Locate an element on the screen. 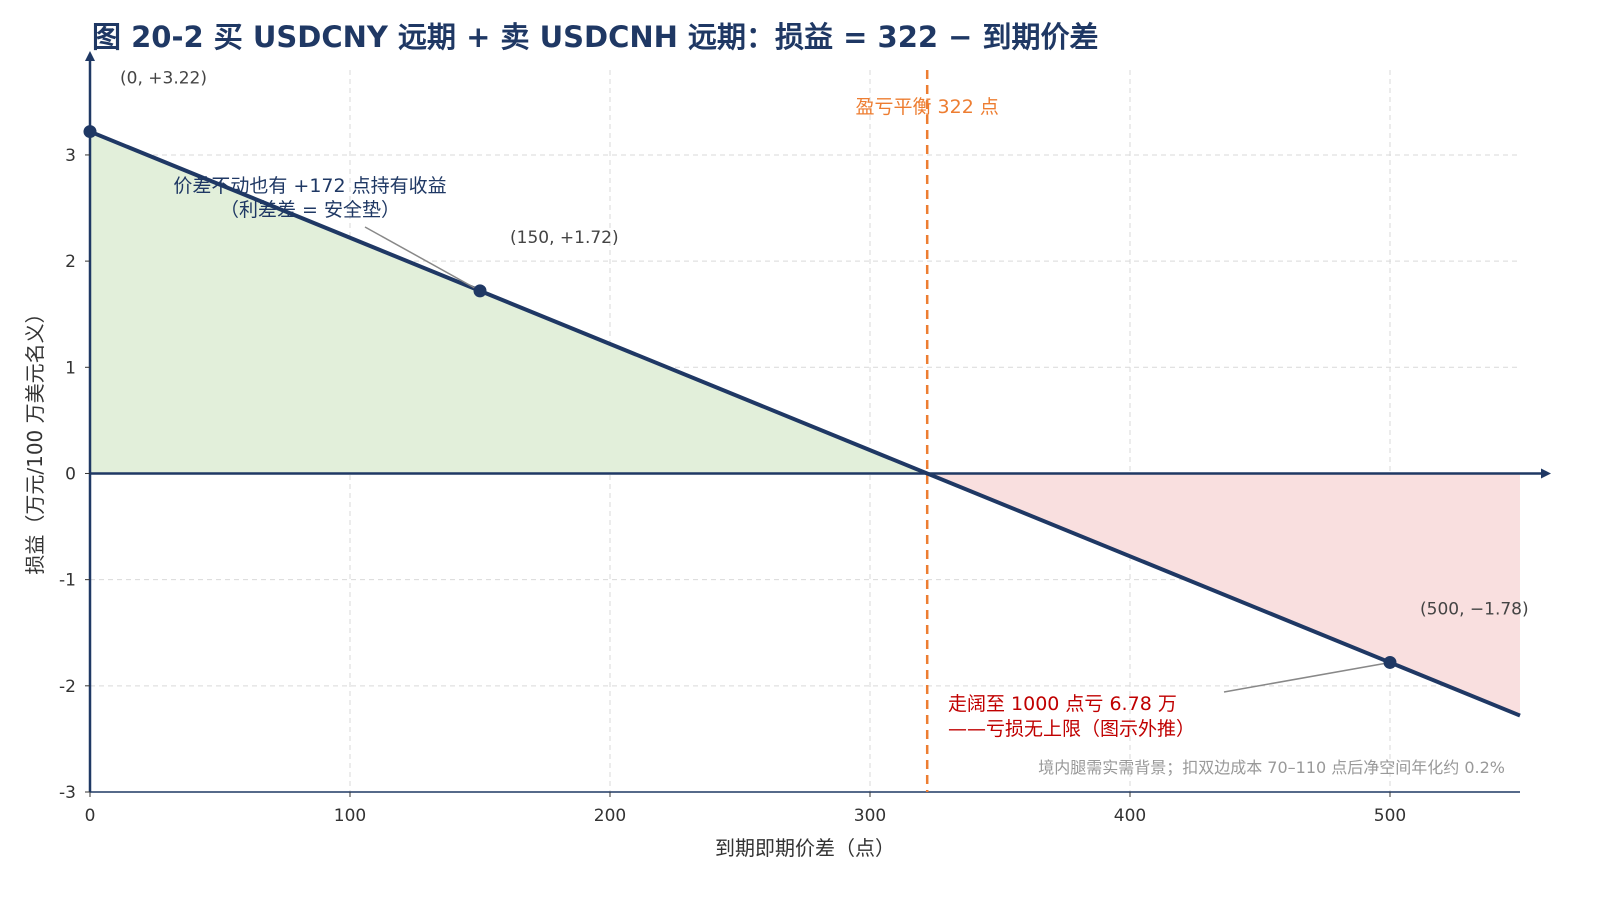 The width and height of the screenshot is (1600, 900). y-tick-label: -3 is located at coordinates (67, 793).